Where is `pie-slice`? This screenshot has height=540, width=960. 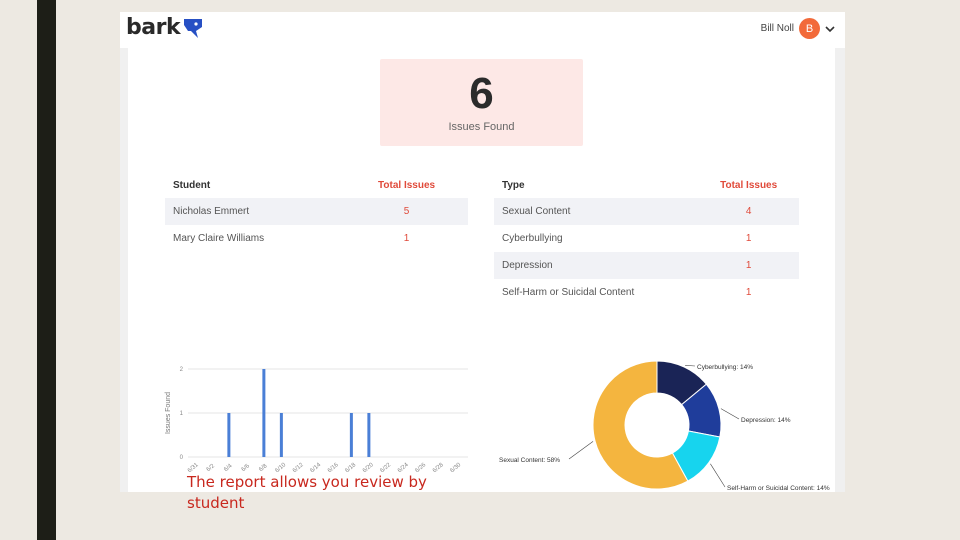
pie-slice is located at coordinates (640, 425).